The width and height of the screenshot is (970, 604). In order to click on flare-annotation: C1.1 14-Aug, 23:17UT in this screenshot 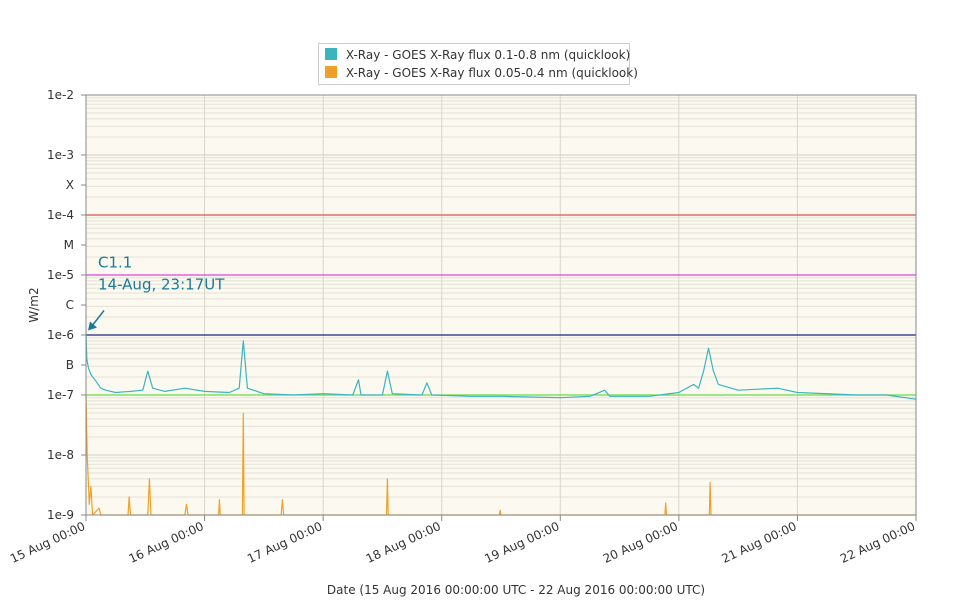, I will do `click(156, 292)`.